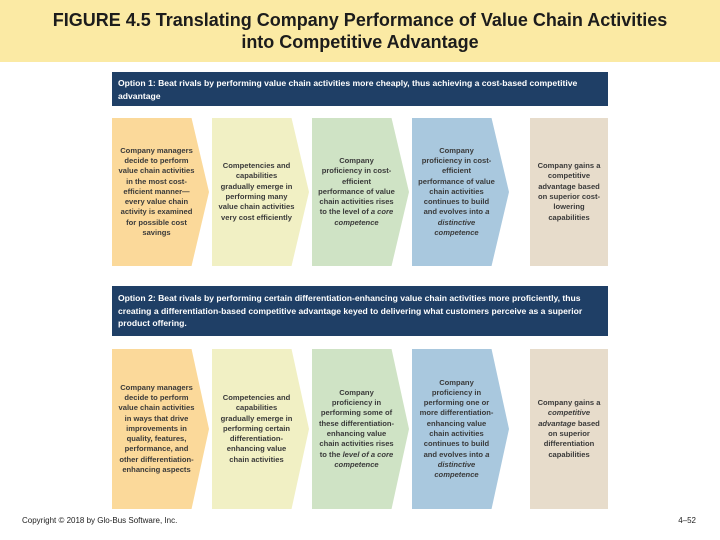 Image resolution: width=720 pixels, height=540 pixels. I want to click on option-2-step-5-emphasis: competitive advantage, so click(564, 418).